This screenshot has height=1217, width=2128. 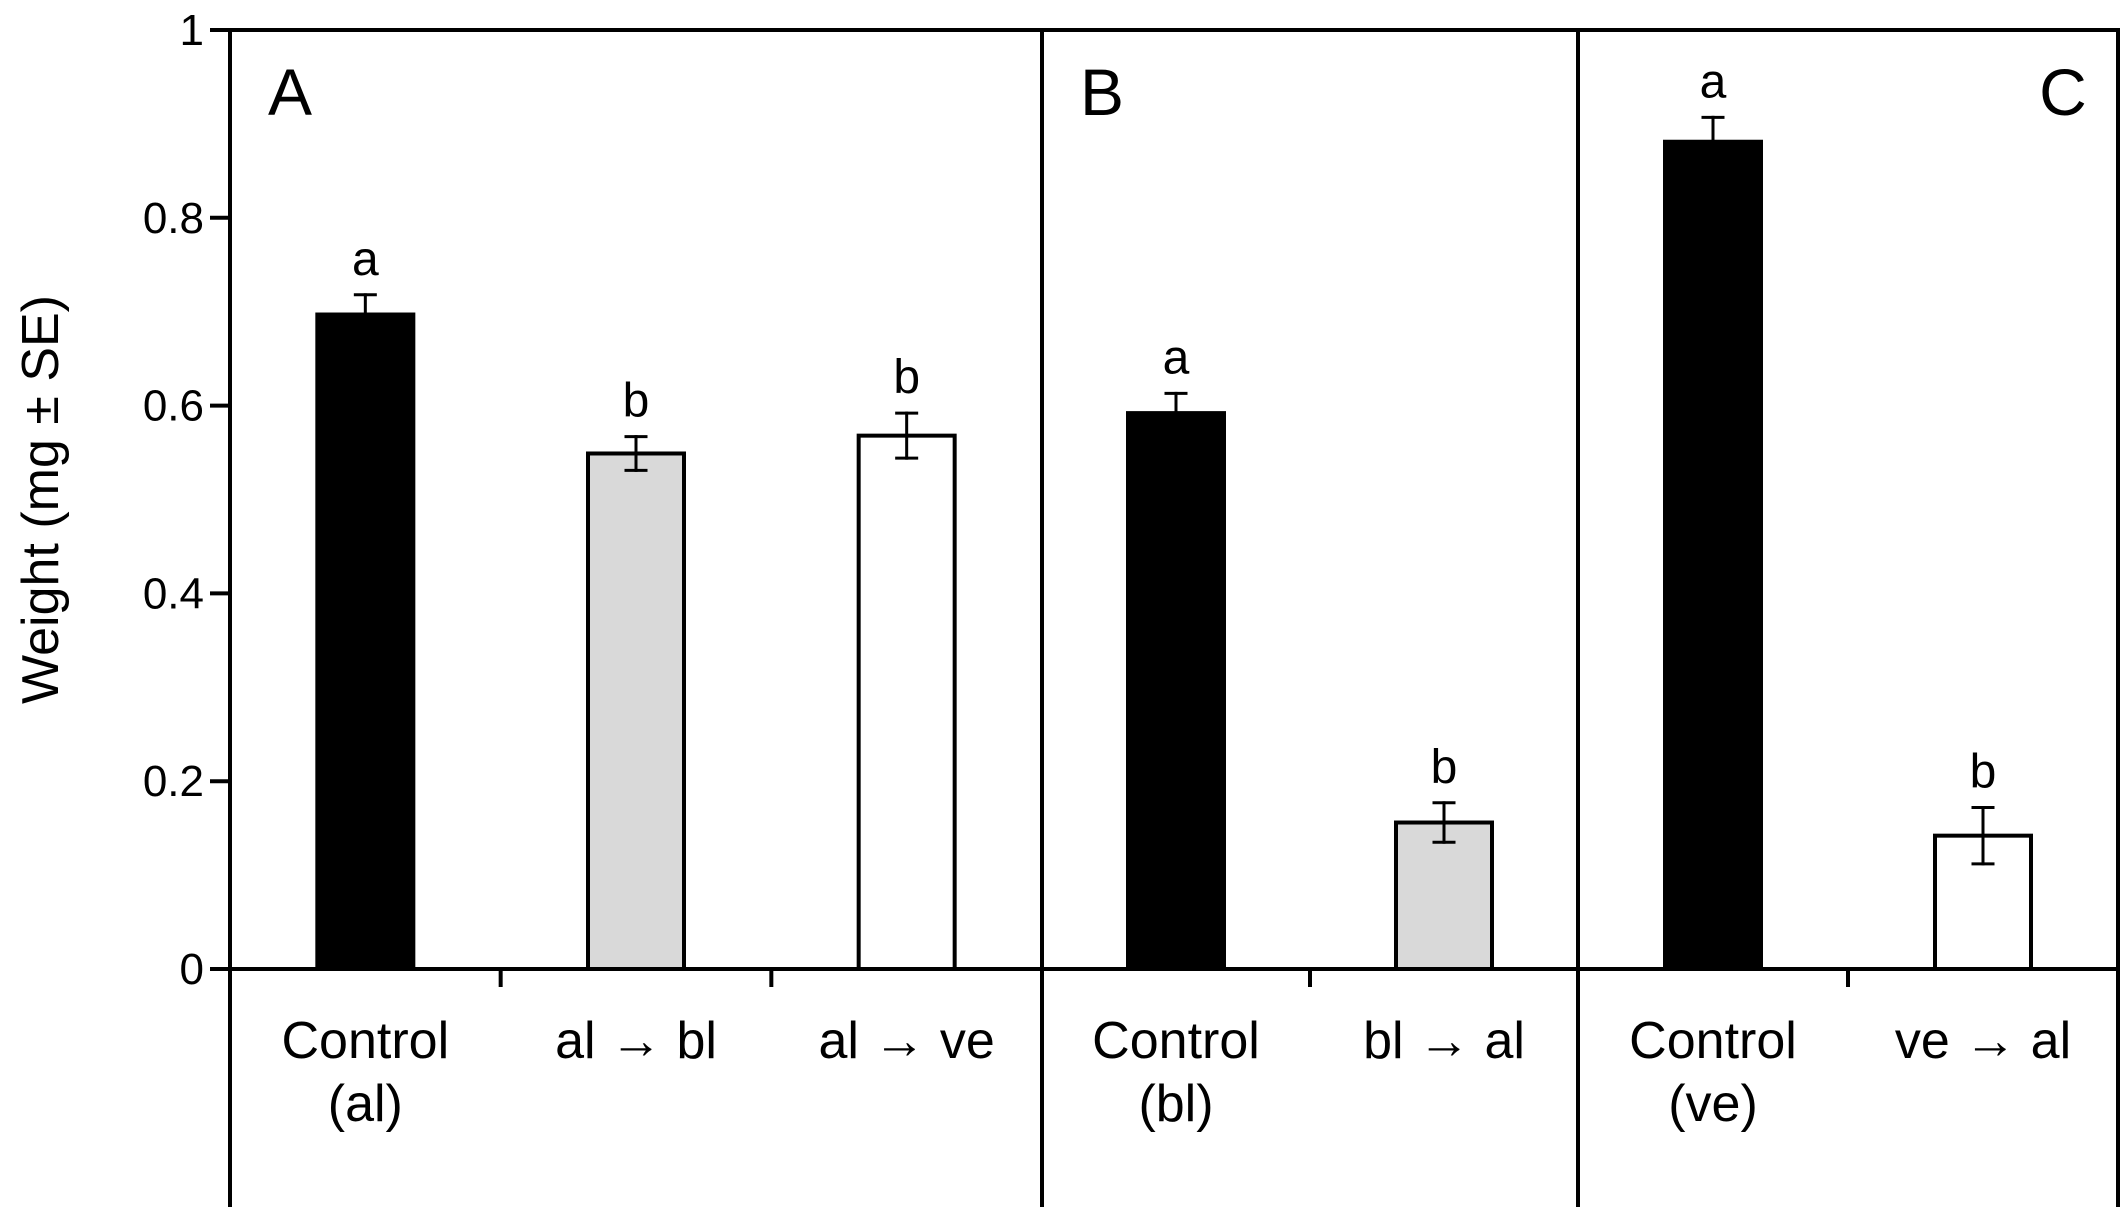 What do you see at coordinates (173, 218) in the screenshot?
I see `y-tick-label: 0.8` at bounding box center [173, 218].